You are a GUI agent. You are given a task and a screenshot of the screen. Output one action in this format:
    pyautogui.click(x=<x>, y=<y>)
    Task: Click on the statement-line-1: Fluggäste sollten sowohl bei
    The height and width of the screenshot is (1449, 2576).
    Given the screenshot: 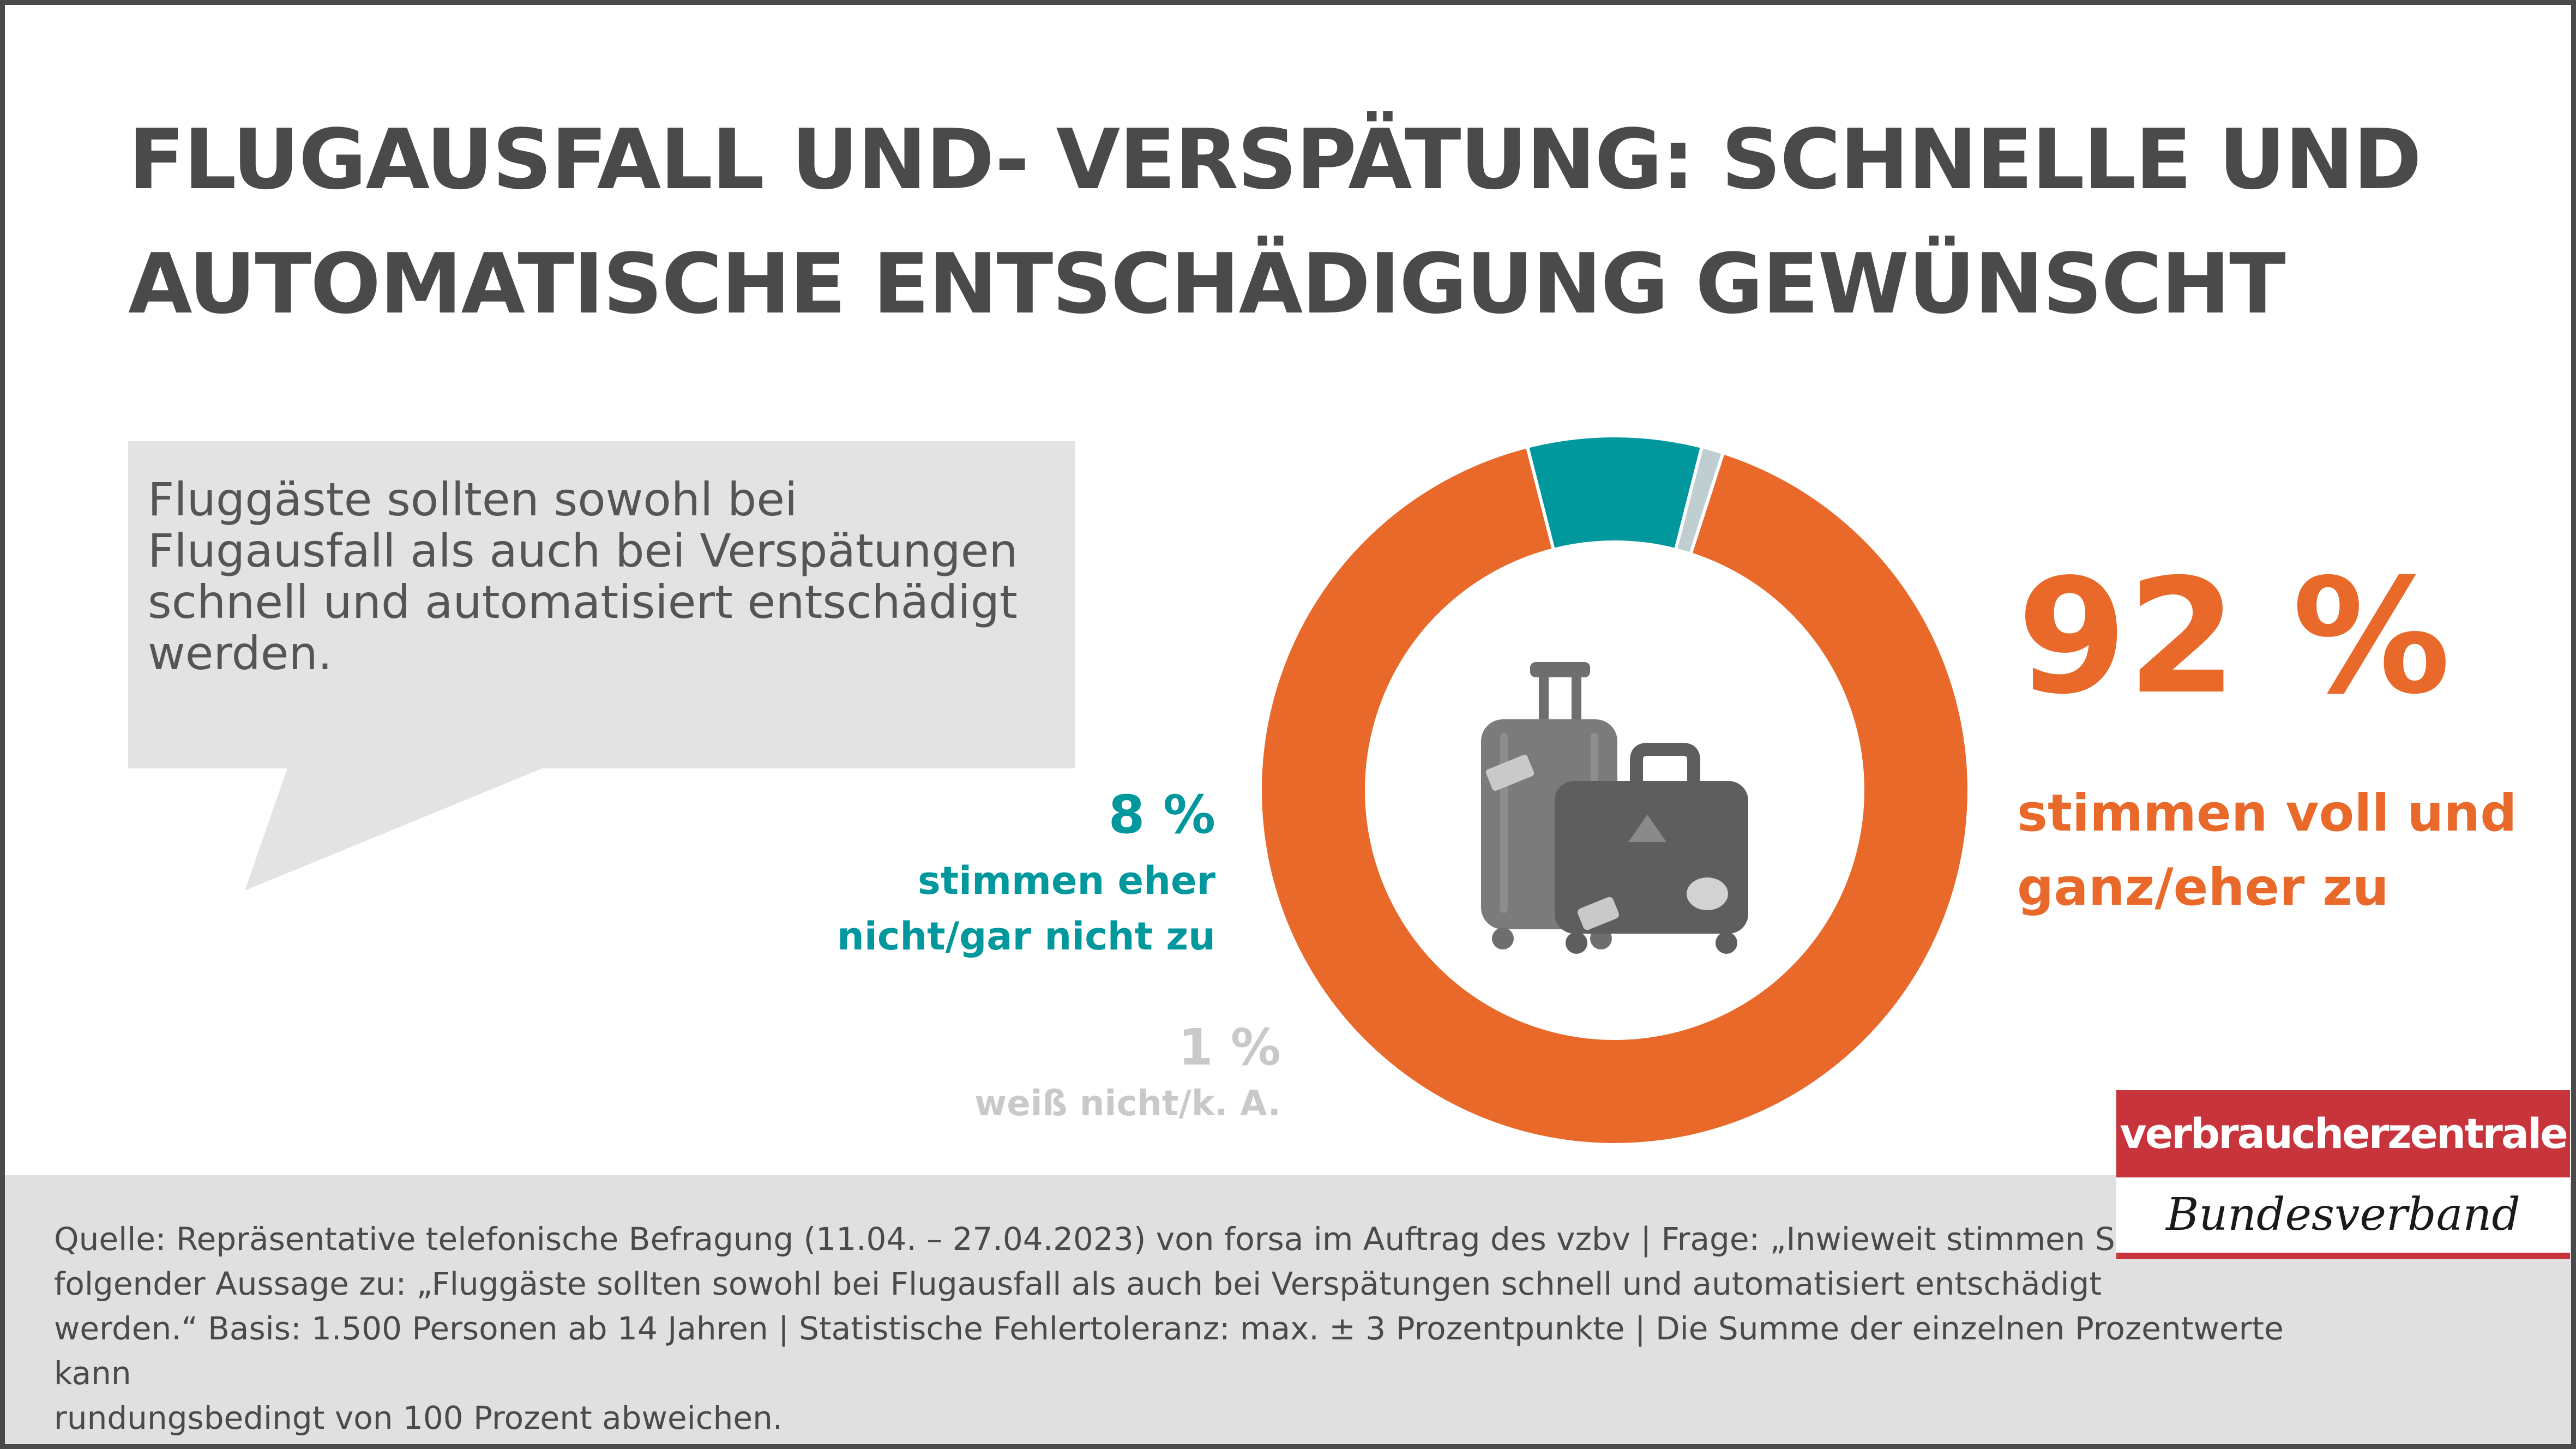 What is the action you would take?
    pyautogui.click(x=473, y=499)
    